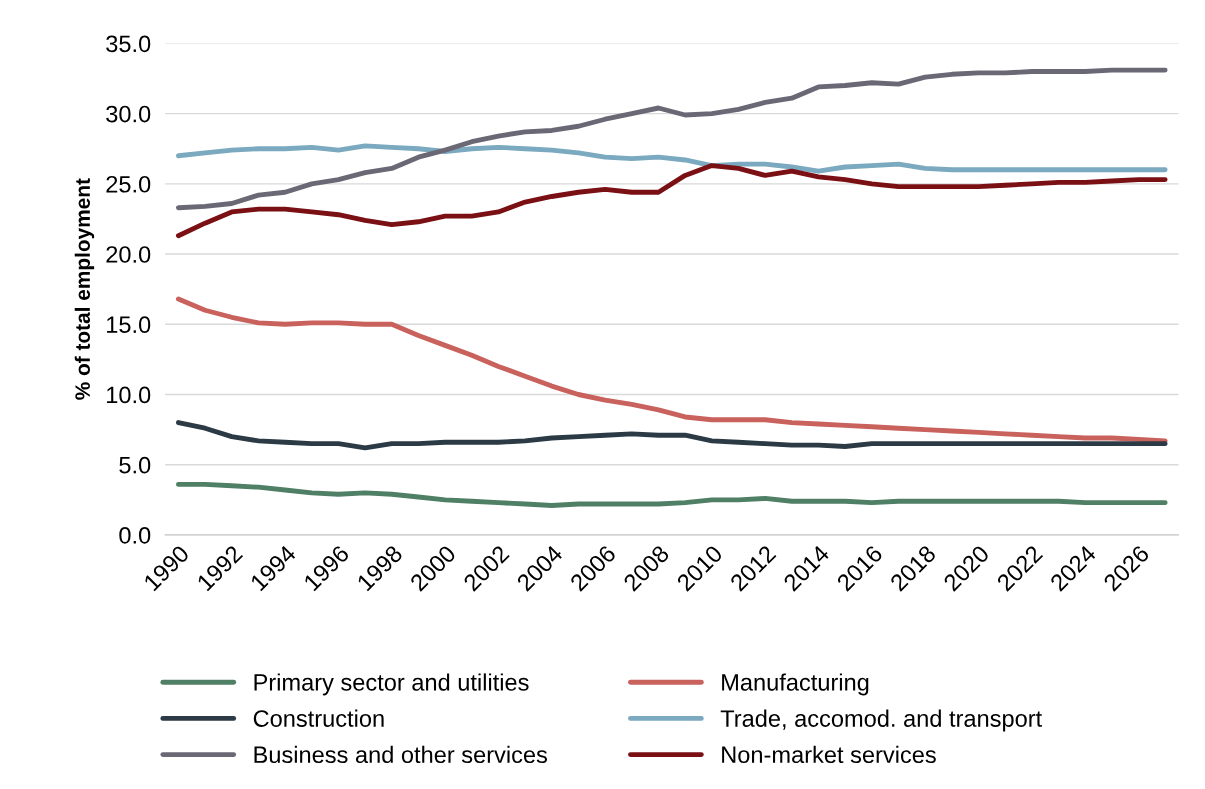  What do you see at coordinates (318, 718) in the screenshot?
I see `legend-label: Construction` at bounding box center [318, 718].